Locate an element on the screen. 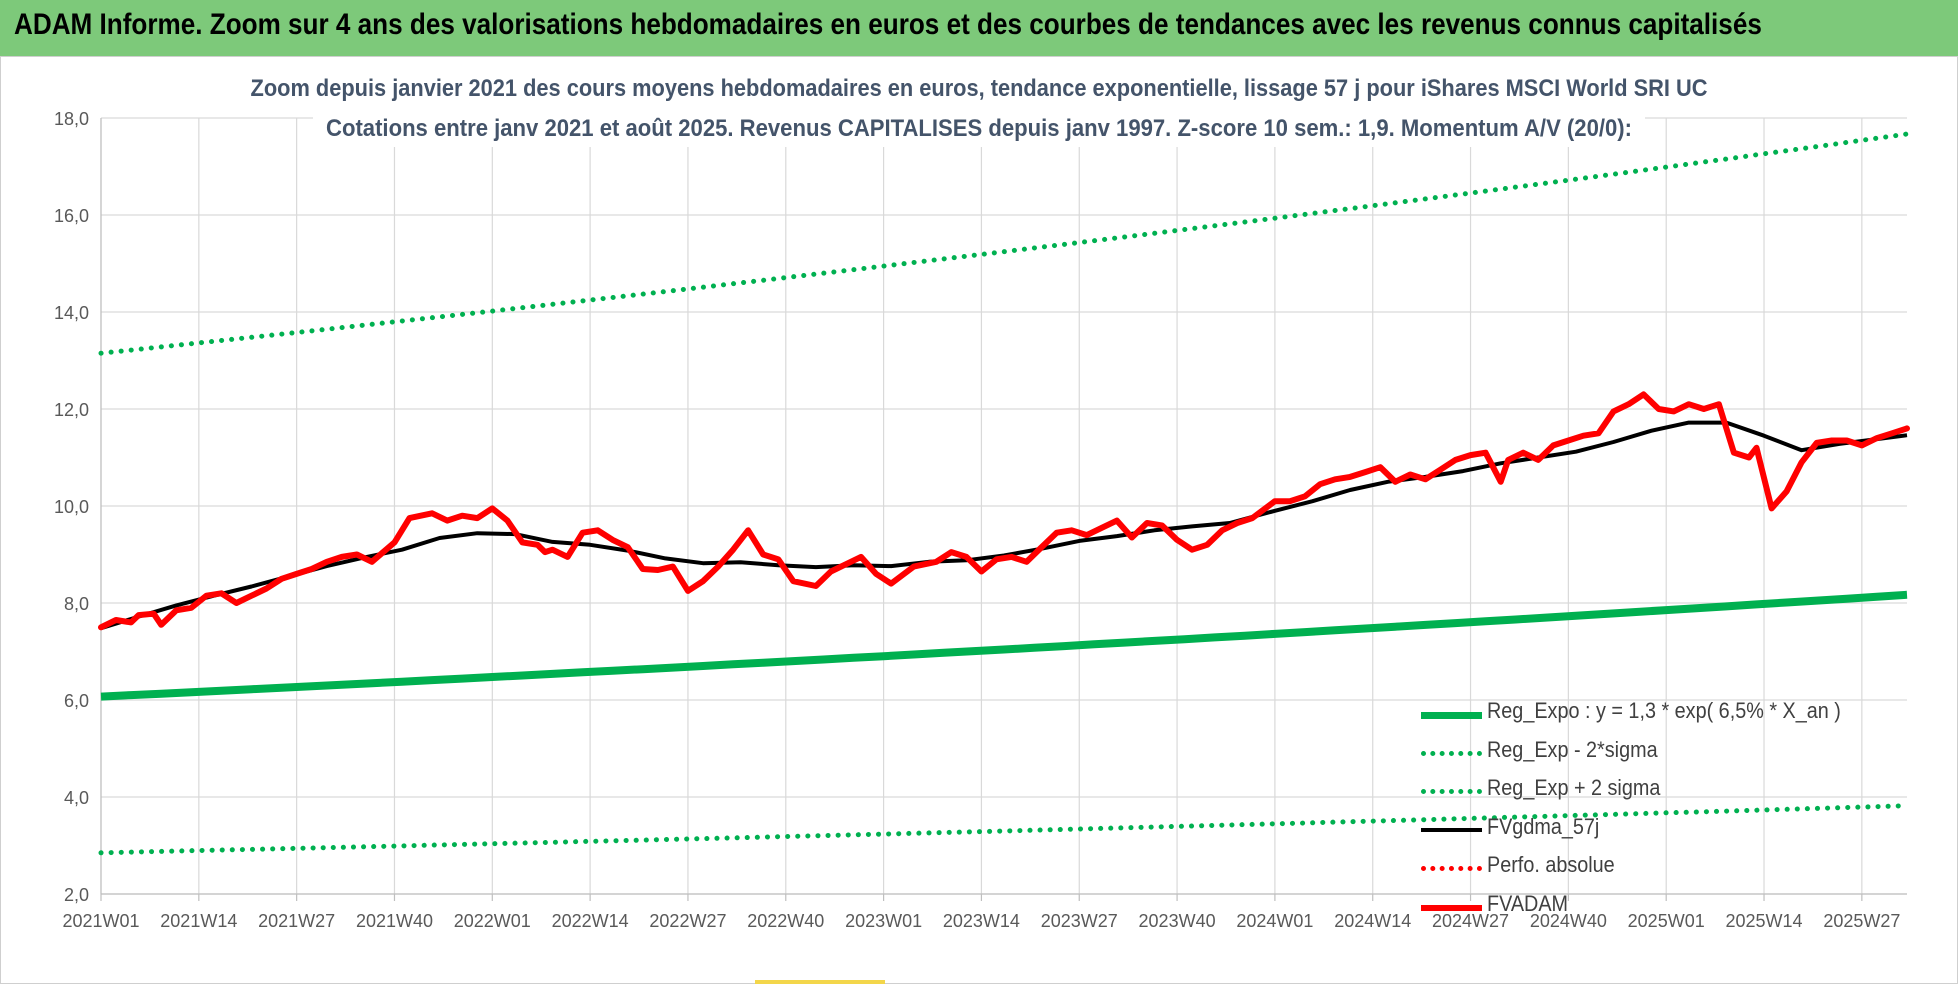 The height and width of the screenshot is (984, 1958). y-tick-label: 10,0 is located at coordinates (71, 507).